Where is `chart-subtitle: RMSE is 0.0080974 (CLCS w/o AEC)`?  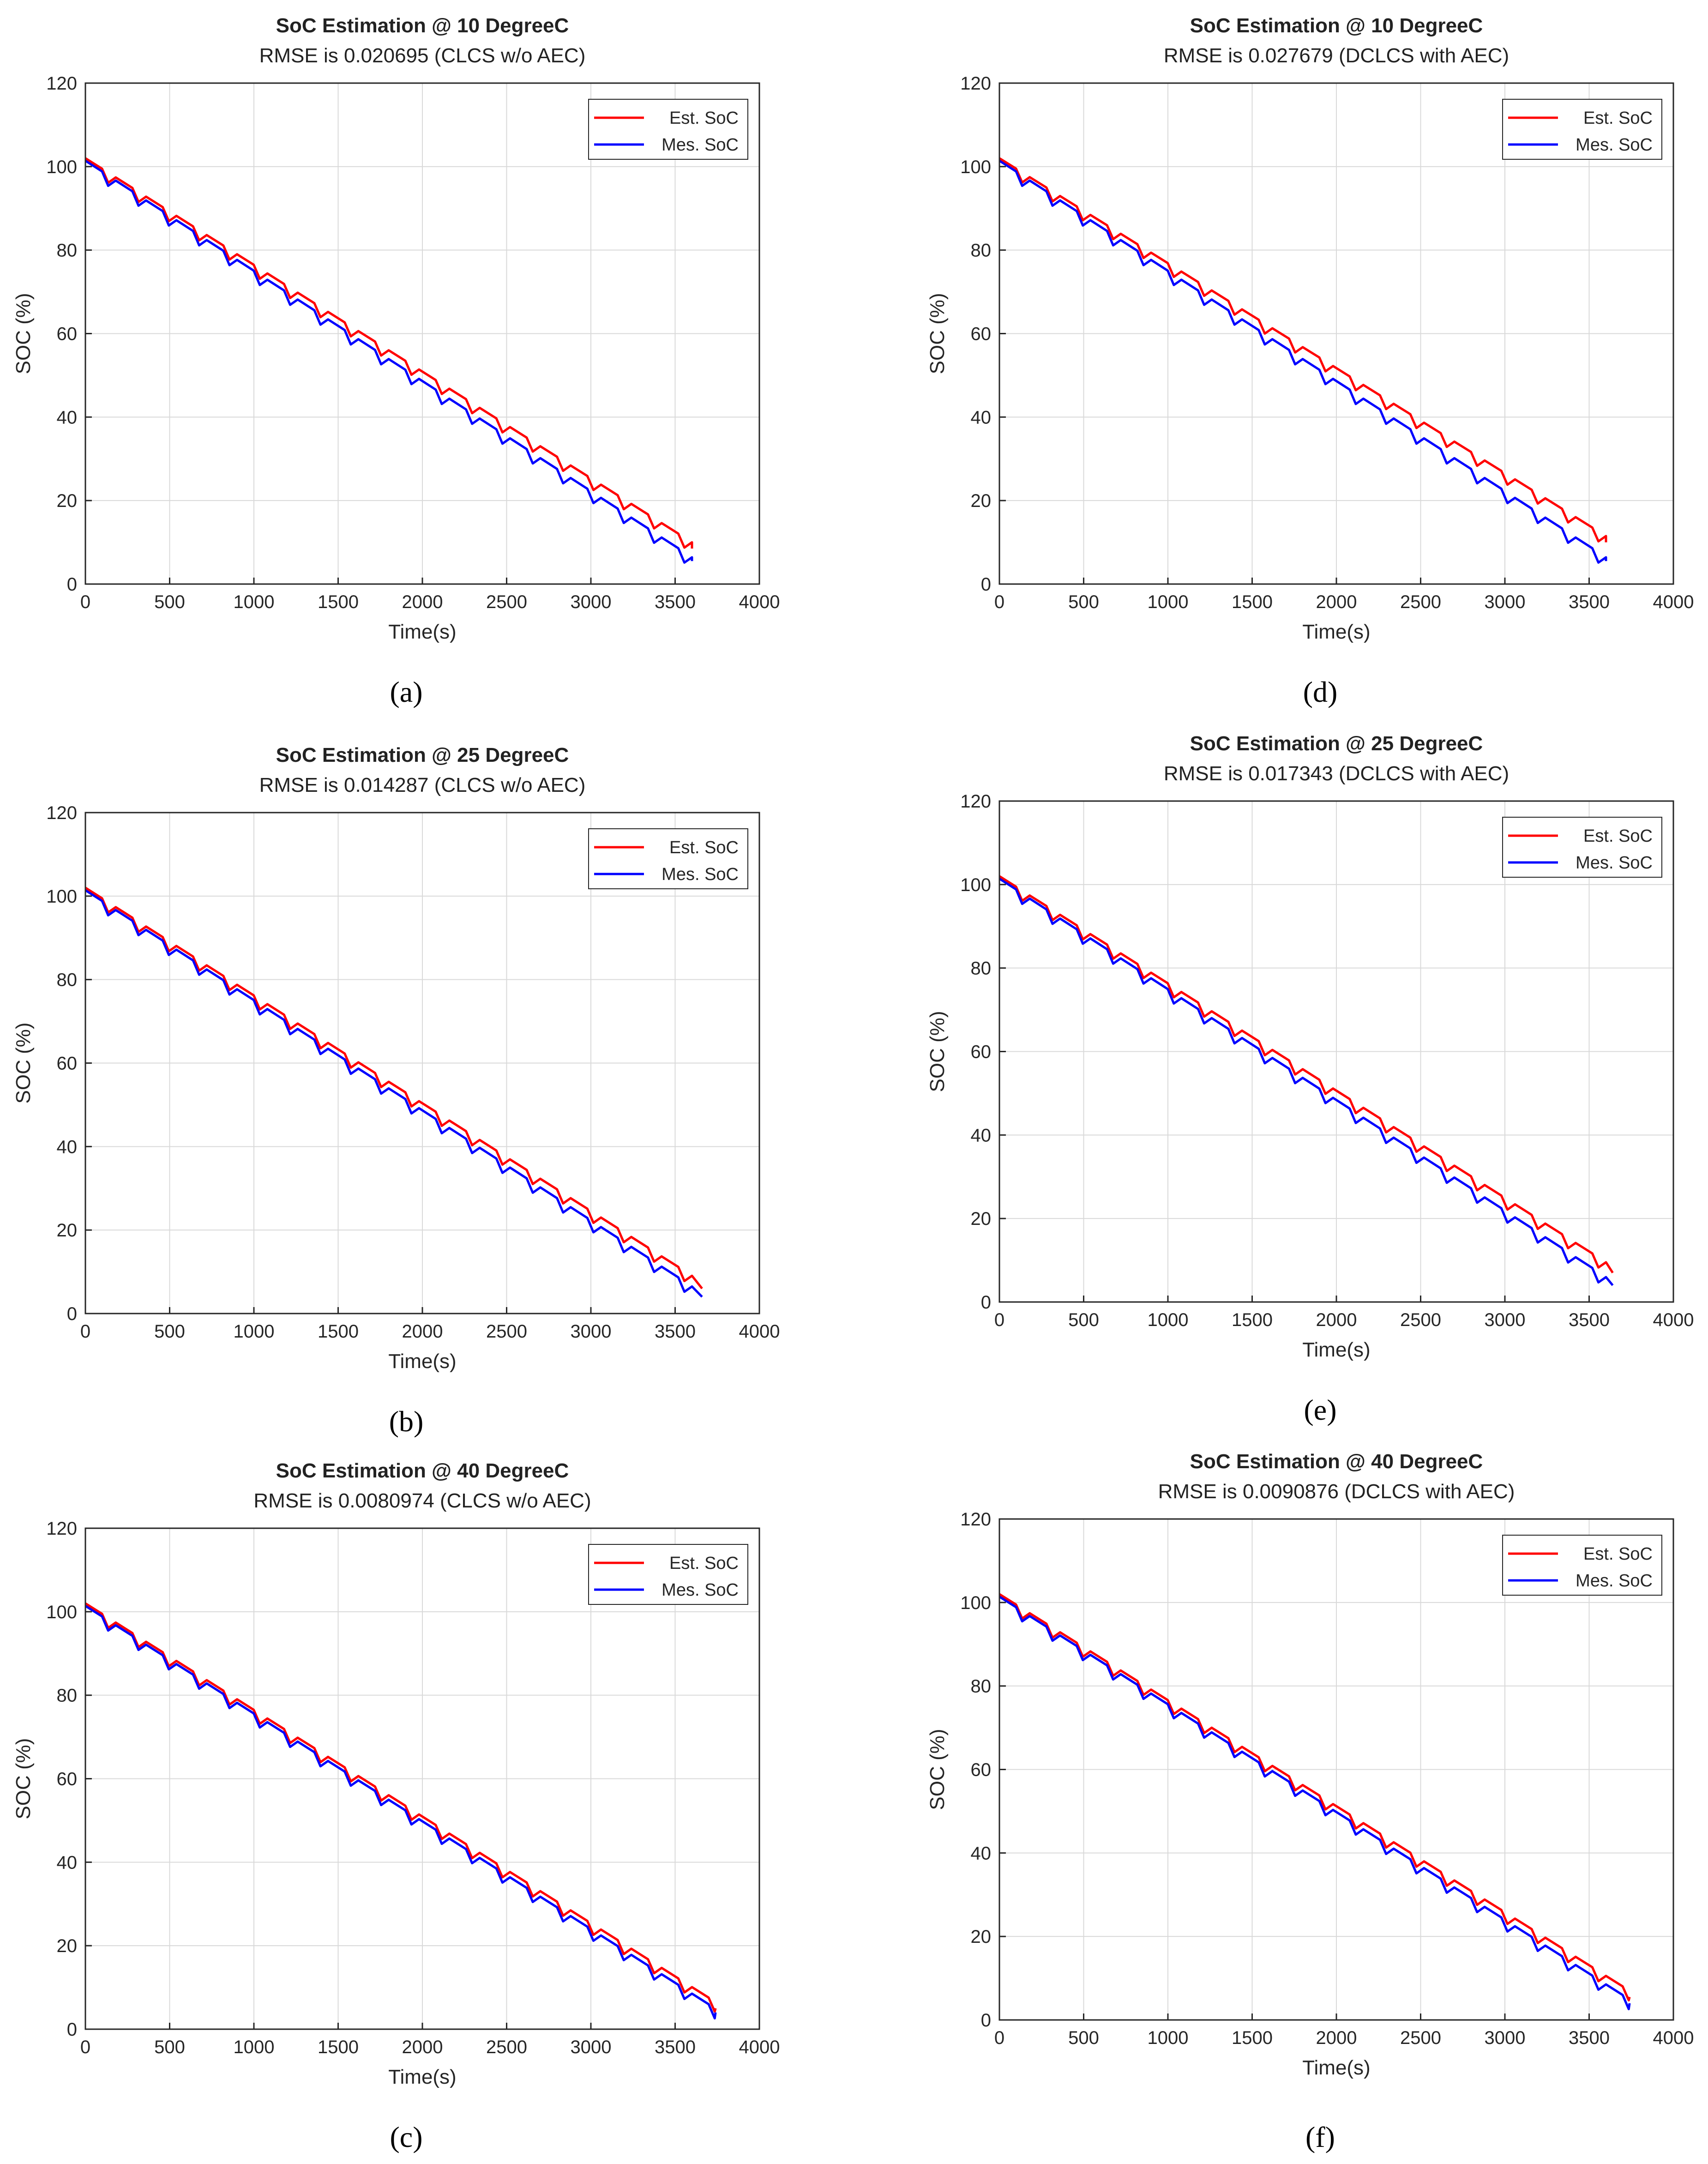
chart-subtitle: RMSE is 0.0080974 (CLCS w/o AEC) is located at coordinates (422, 1501).